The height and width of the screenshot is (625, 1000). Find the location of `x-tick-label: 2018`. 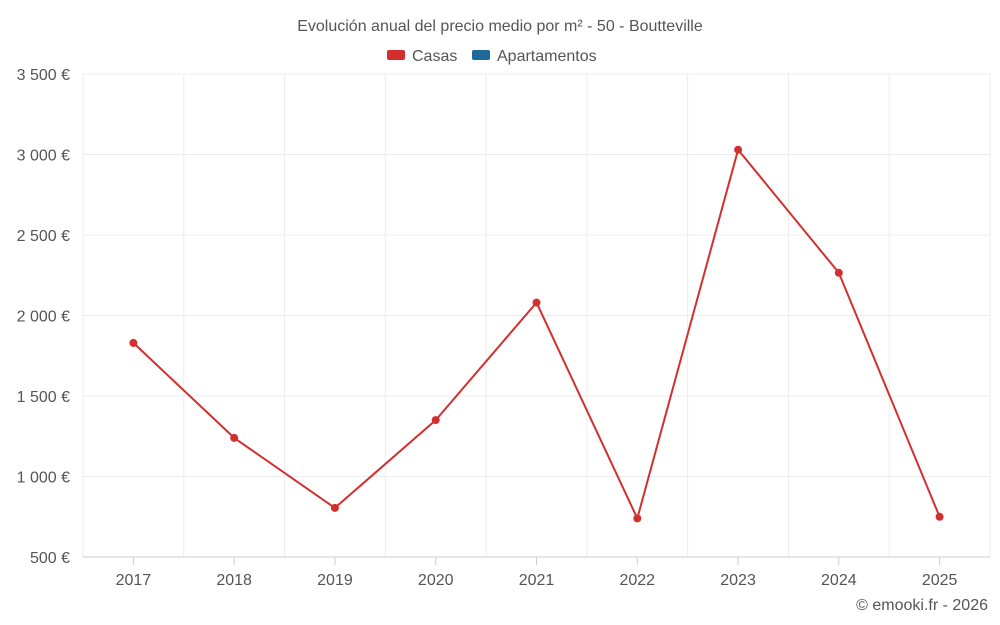

x-tick-label: 2018 is located at coordinates (234, 580).